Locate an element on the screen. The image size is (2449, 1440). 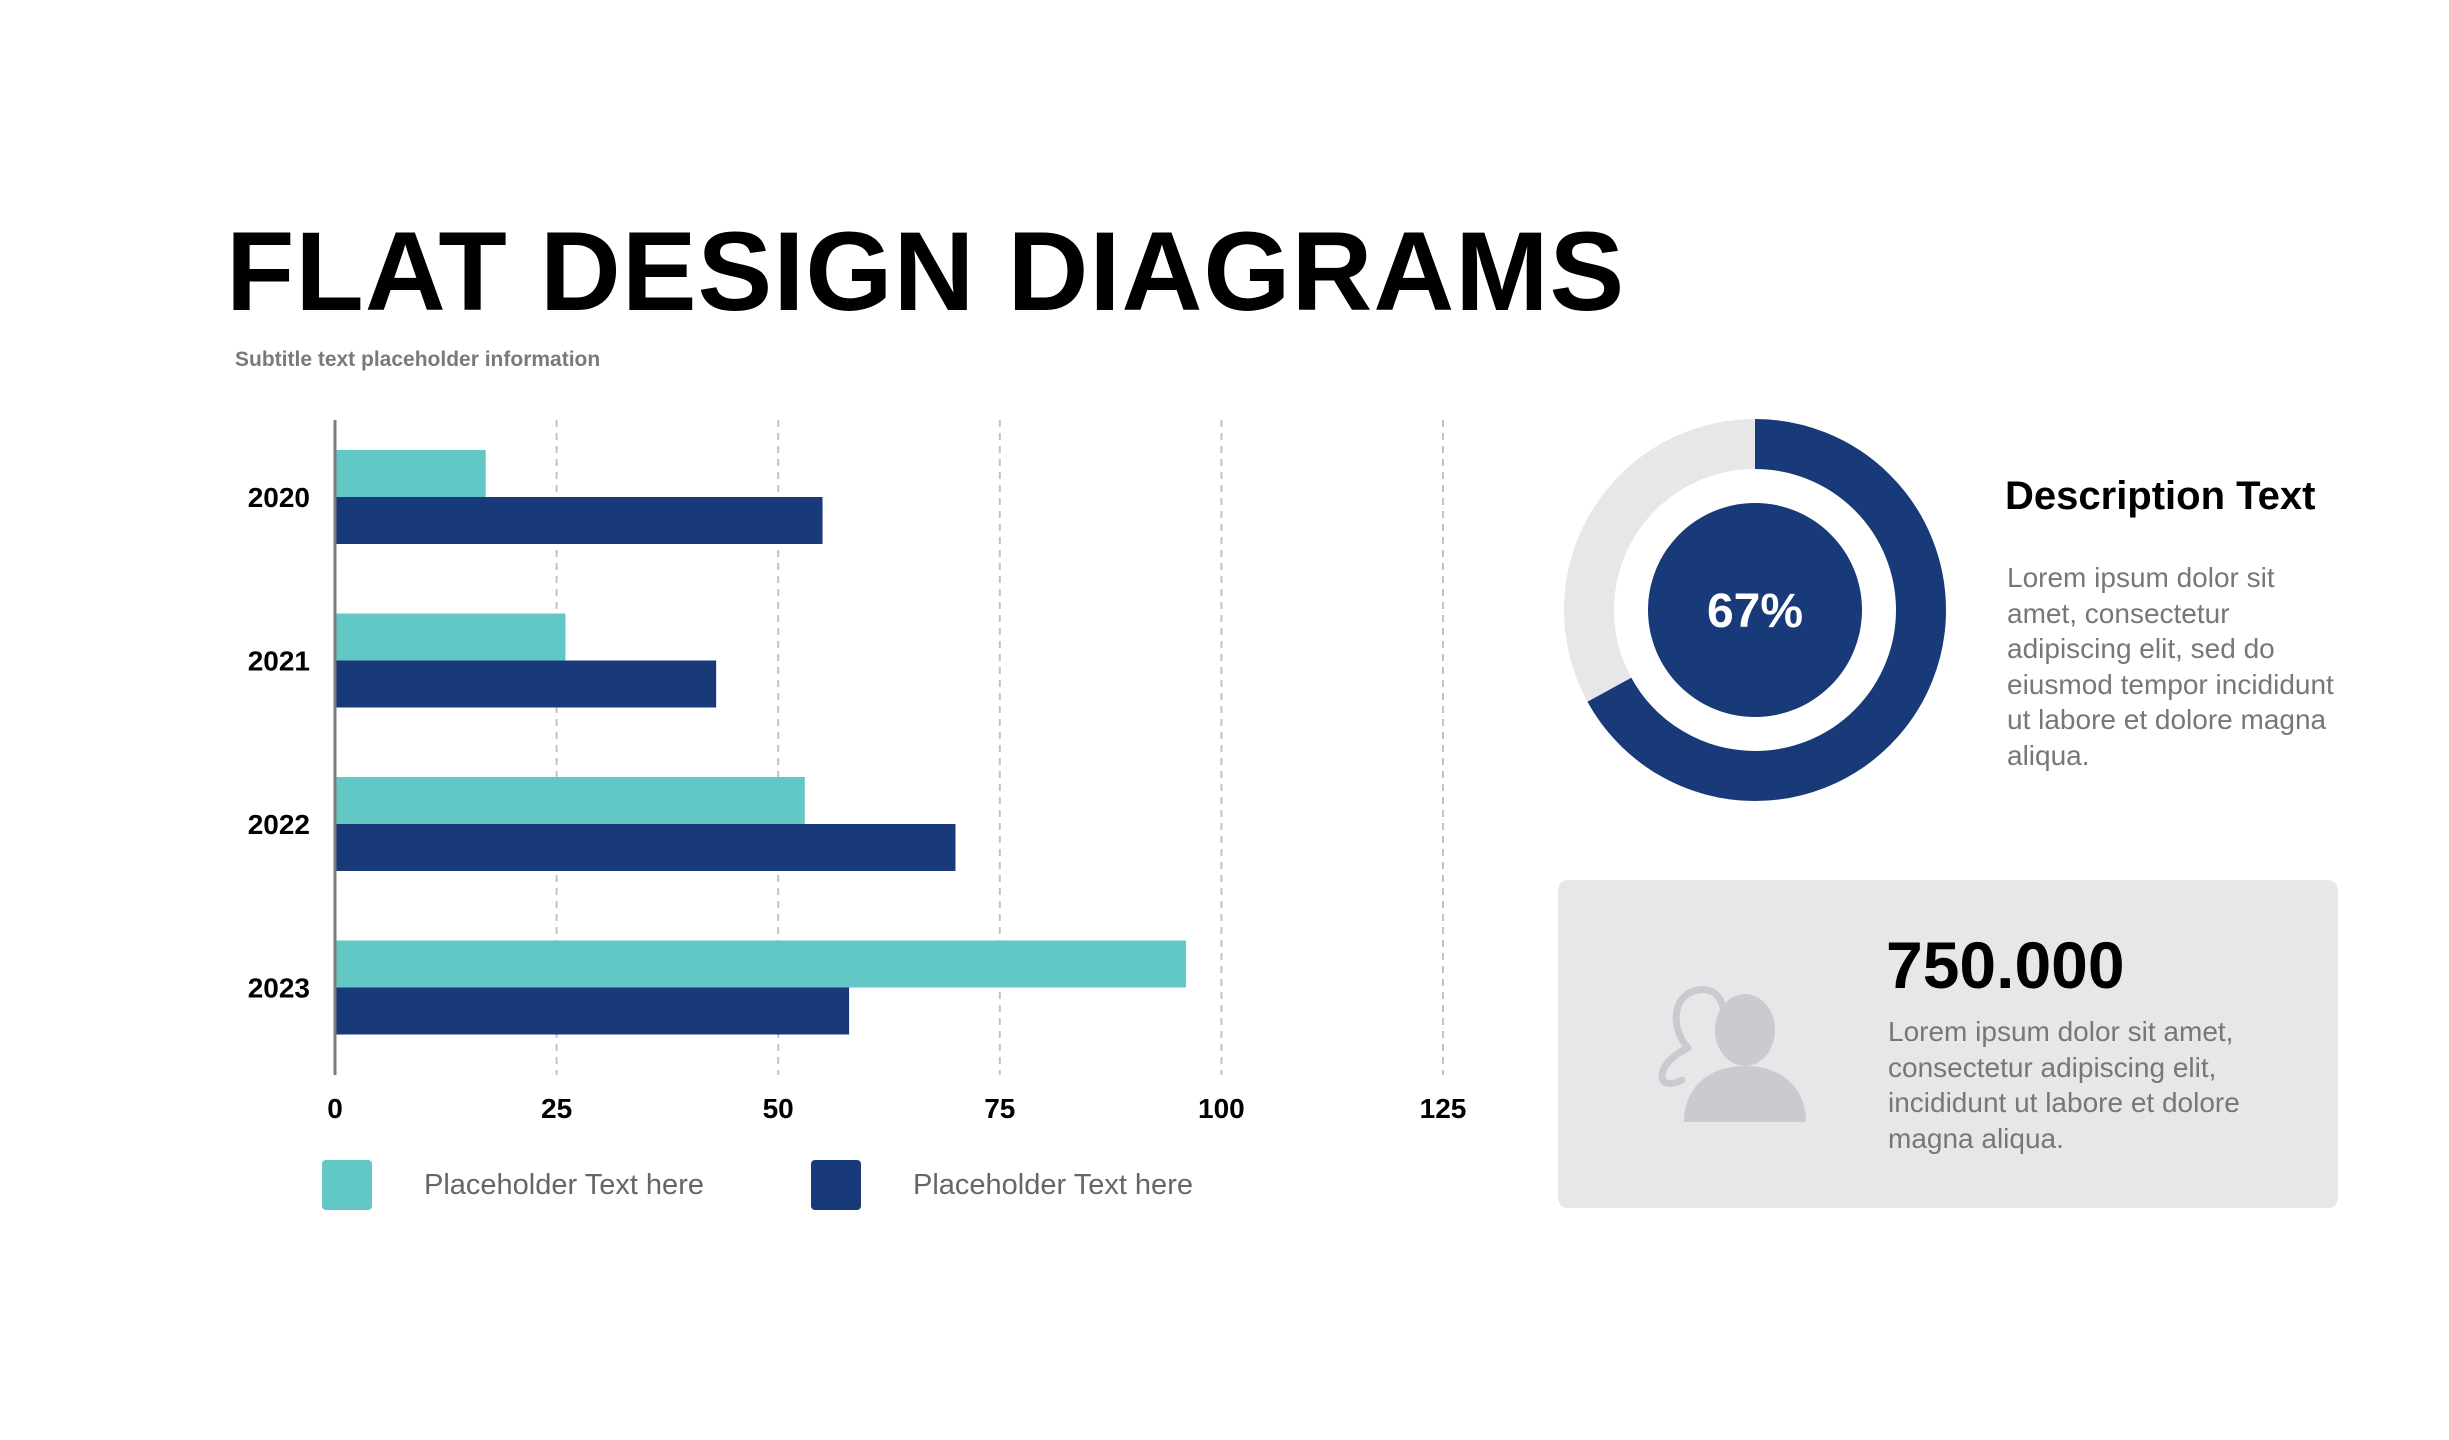
description-title: Description Text is located at coordinates (2160, 496).